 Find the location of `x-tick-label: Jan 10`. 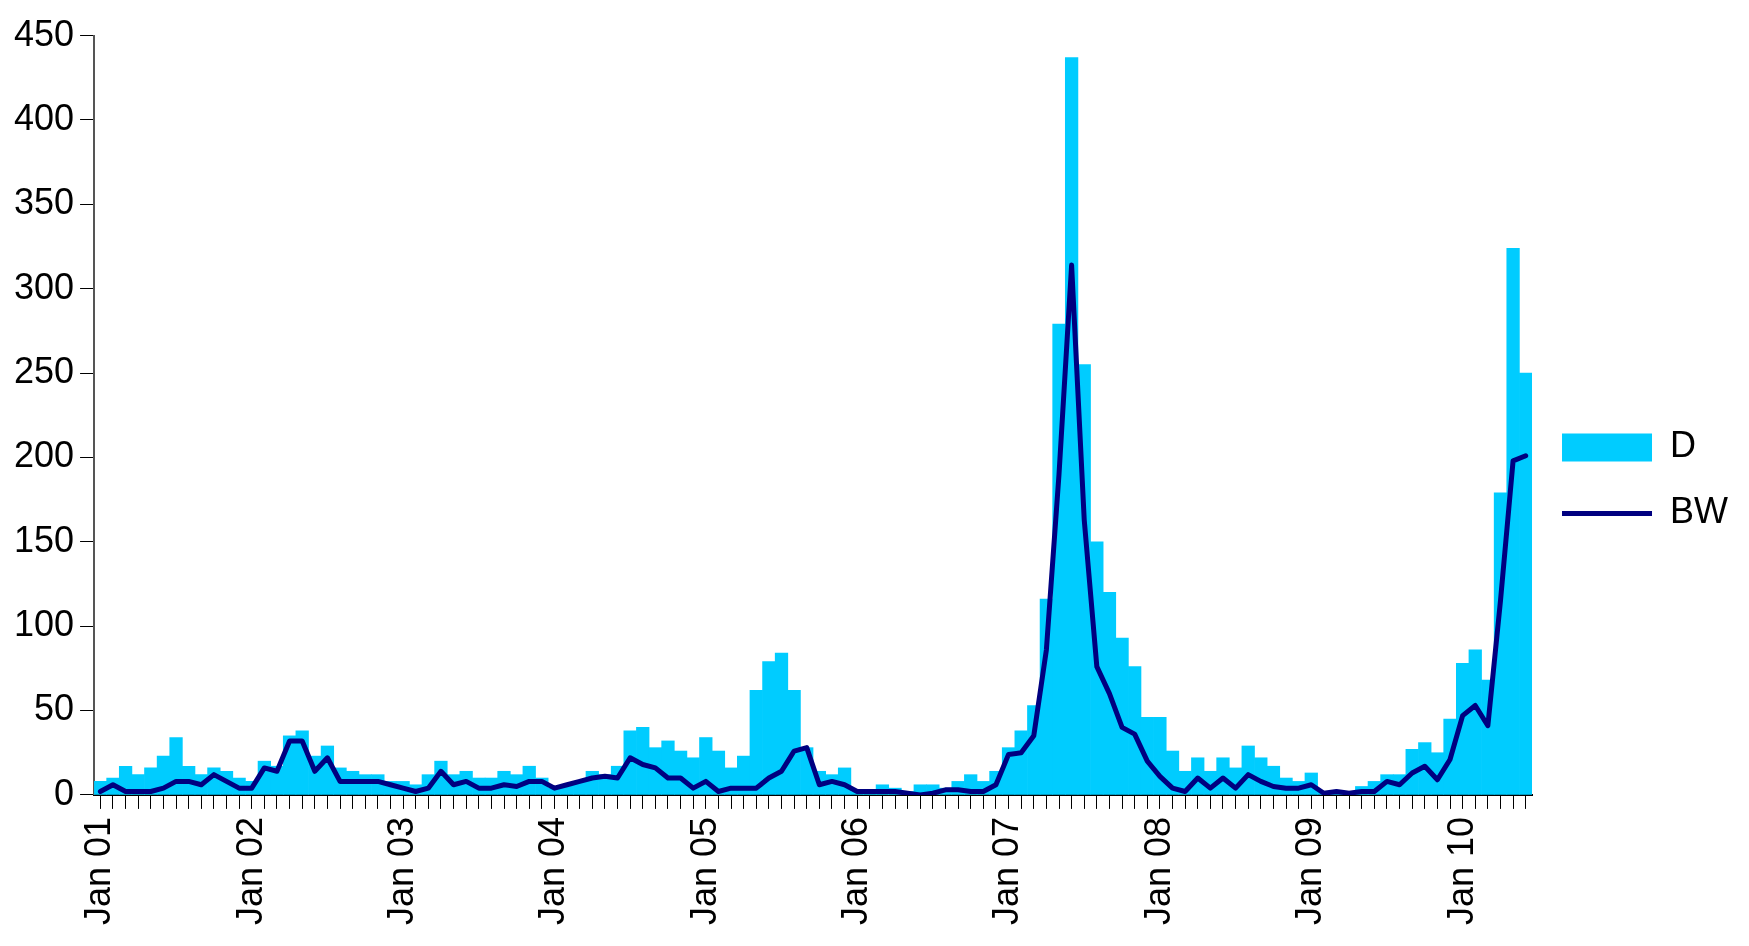

x-tick-label: Jan 10 is located at coordinates (1460, 871).